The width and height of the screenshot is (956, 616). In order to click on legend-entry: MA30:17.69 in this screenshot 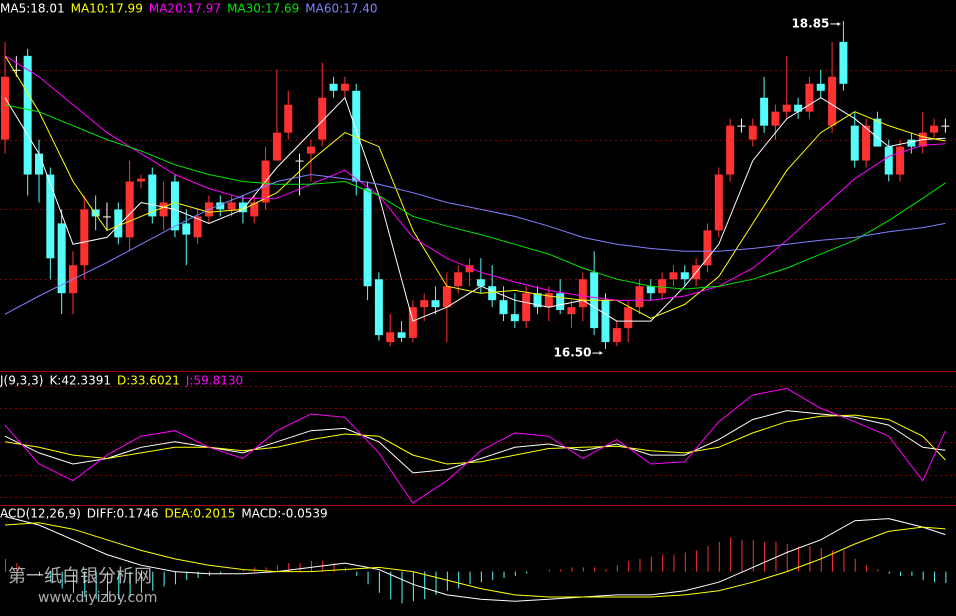, I will do `click(263, 9)`.